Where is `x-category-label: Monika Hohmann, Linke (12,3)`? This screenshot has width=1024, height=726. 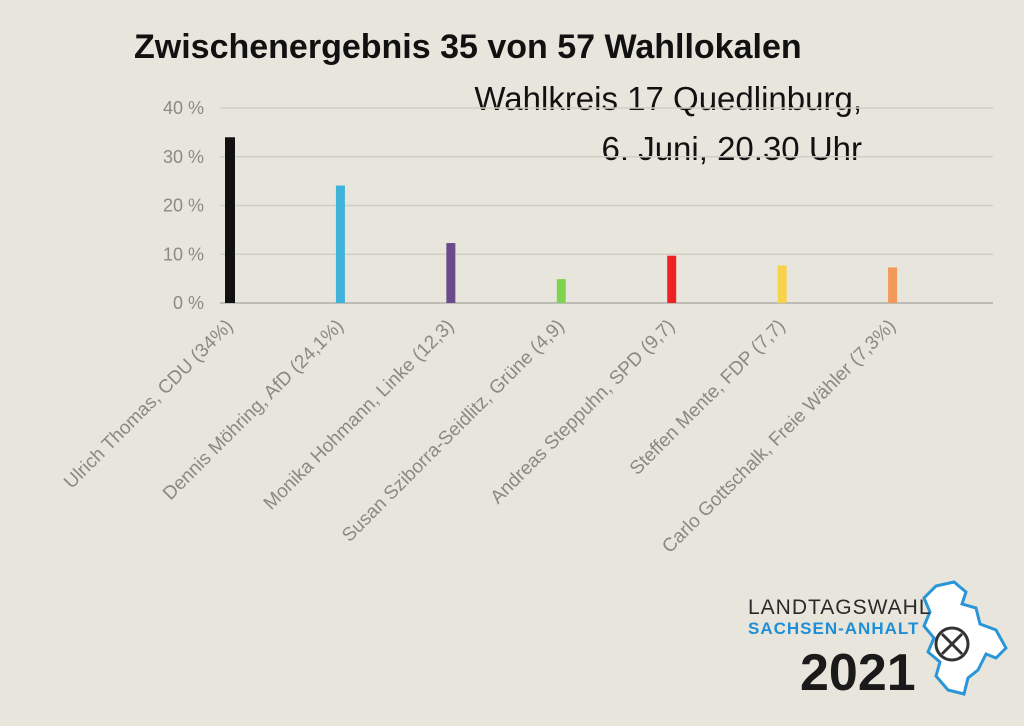
x-category-label: Monika Hohmann, Linke (12,3) is located at coordinates (359, 415).